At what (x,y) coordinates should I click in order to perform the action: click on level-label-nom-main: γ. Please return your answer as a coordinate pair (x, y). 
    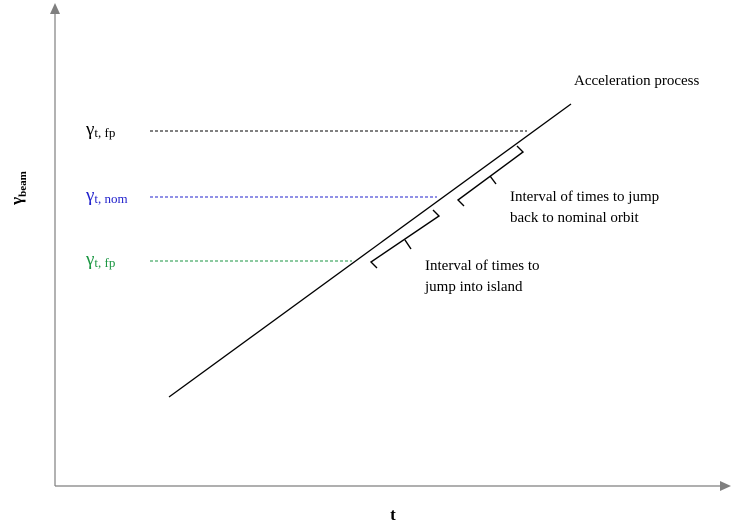
    Looking at the image, I should click on (89, 195).